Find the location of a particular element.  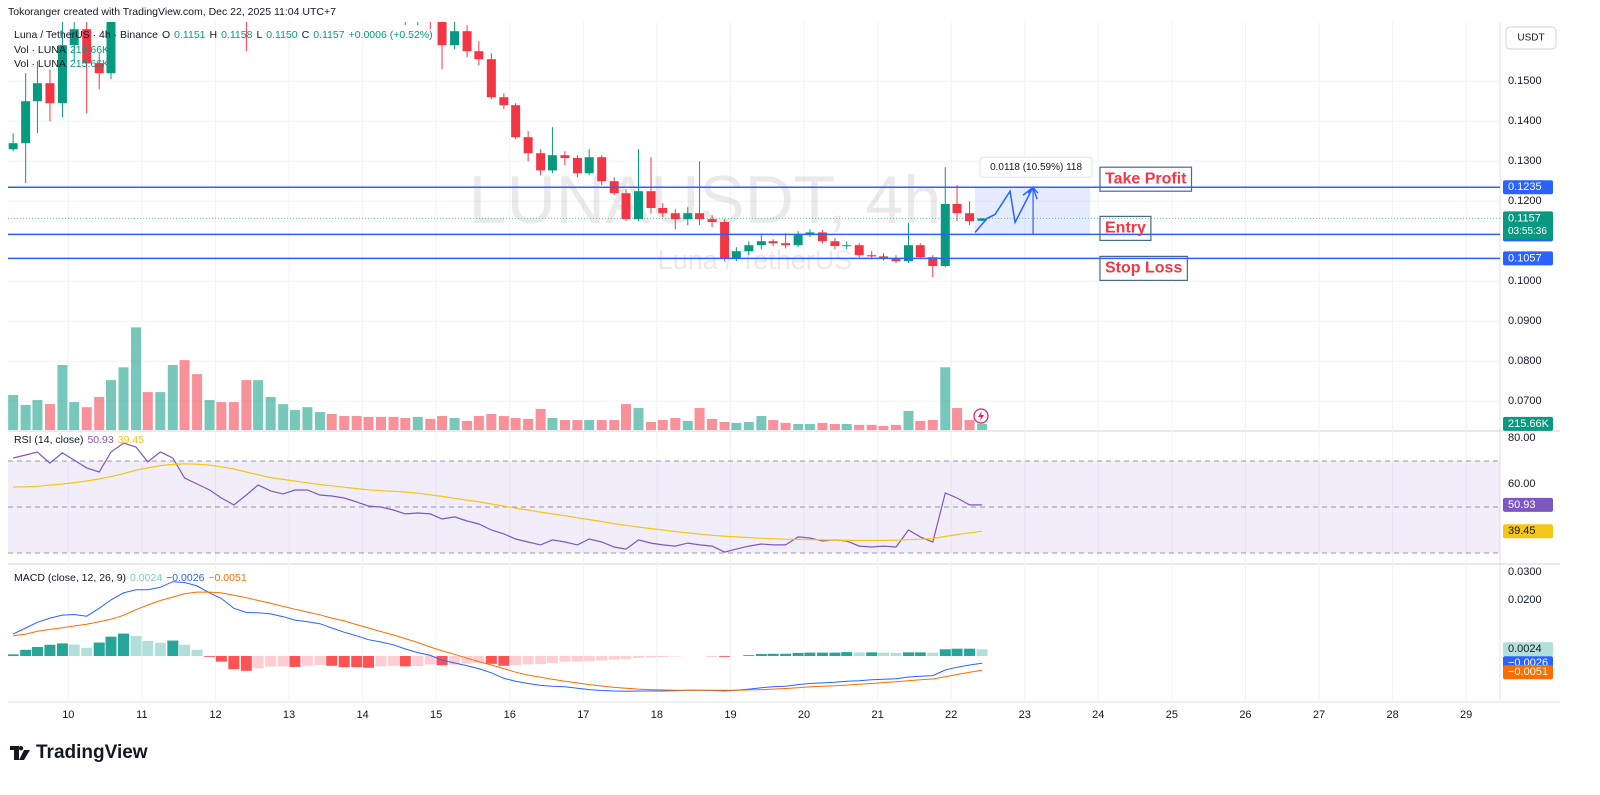

last-price-tag: 0.1157 is located at coordinates (1524, 218).